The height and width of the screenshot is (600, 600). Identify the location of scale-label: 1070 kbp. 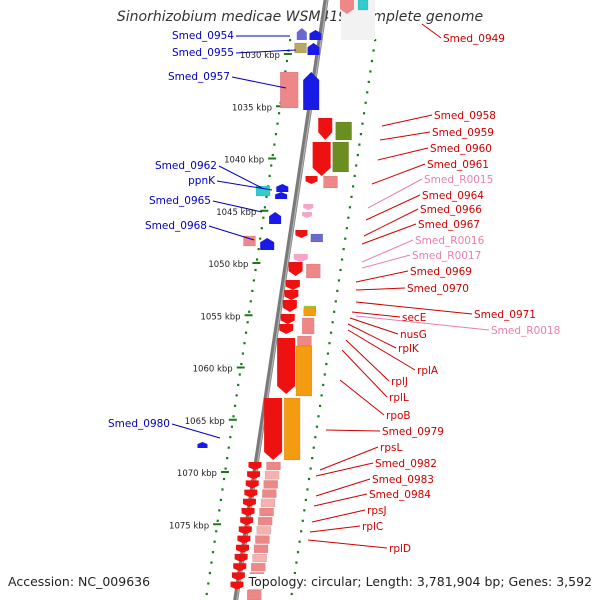
(197, 474).